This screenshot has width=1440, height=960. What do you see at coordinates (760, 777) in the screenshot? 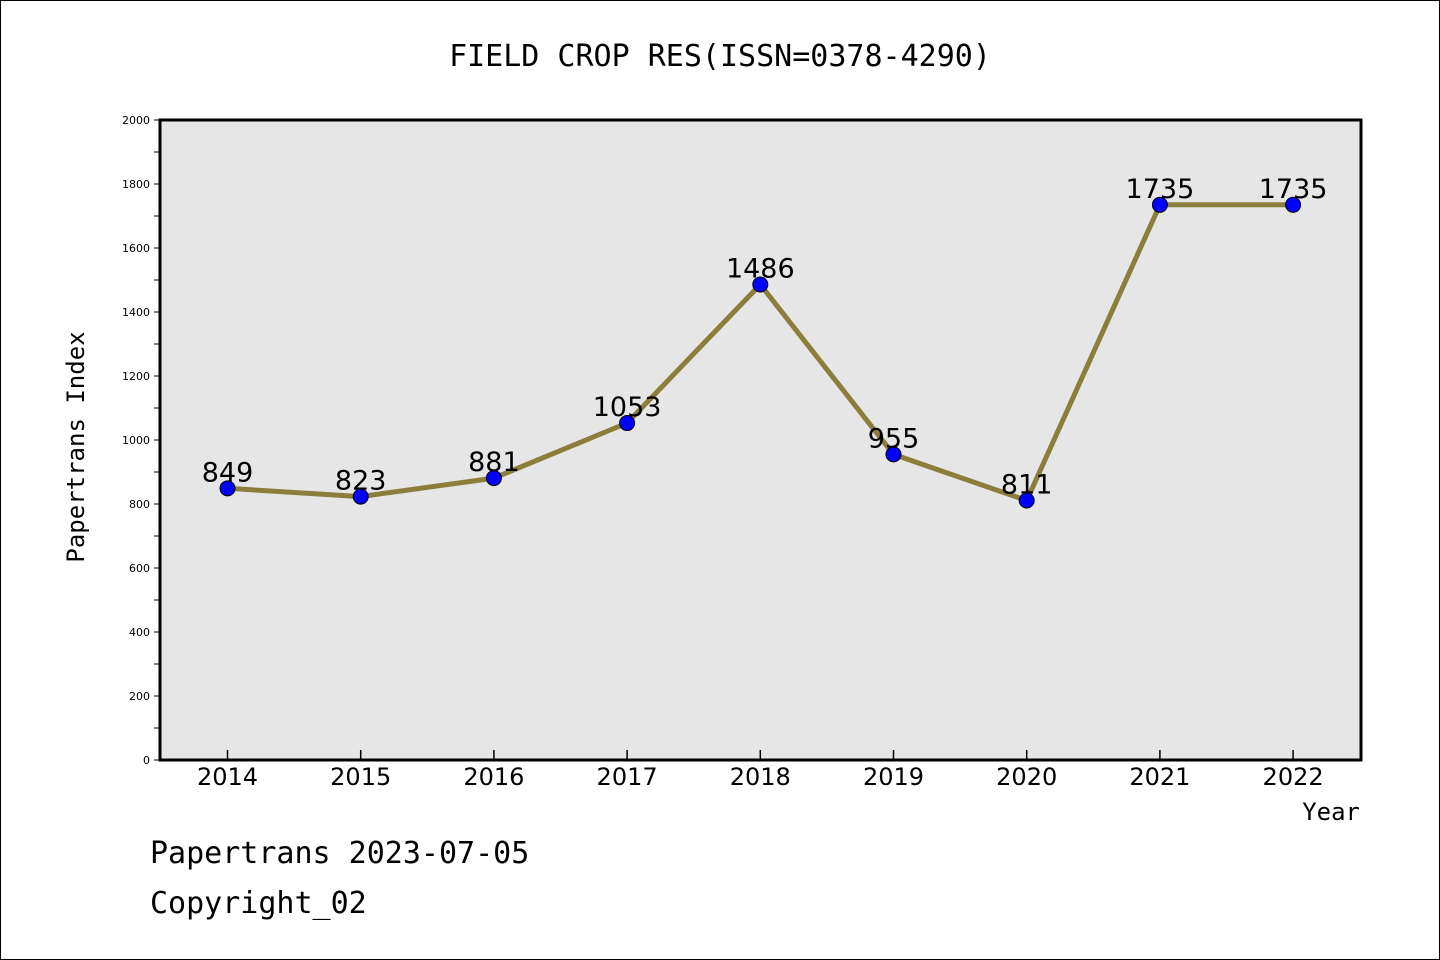
I see `x-tick-label: 2018` at bounding box center [760, 777].